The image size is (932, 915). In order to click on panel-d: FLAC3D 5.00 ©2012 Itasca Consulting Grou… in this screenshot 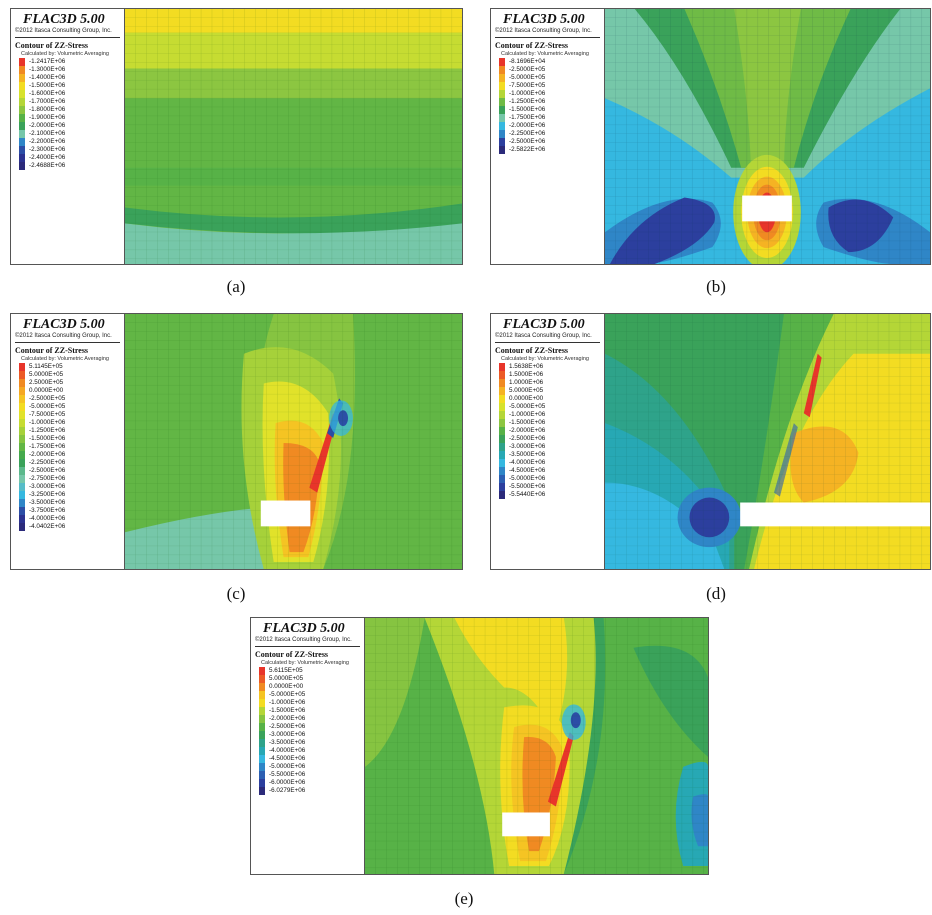, I will do `click(710, 441)`.